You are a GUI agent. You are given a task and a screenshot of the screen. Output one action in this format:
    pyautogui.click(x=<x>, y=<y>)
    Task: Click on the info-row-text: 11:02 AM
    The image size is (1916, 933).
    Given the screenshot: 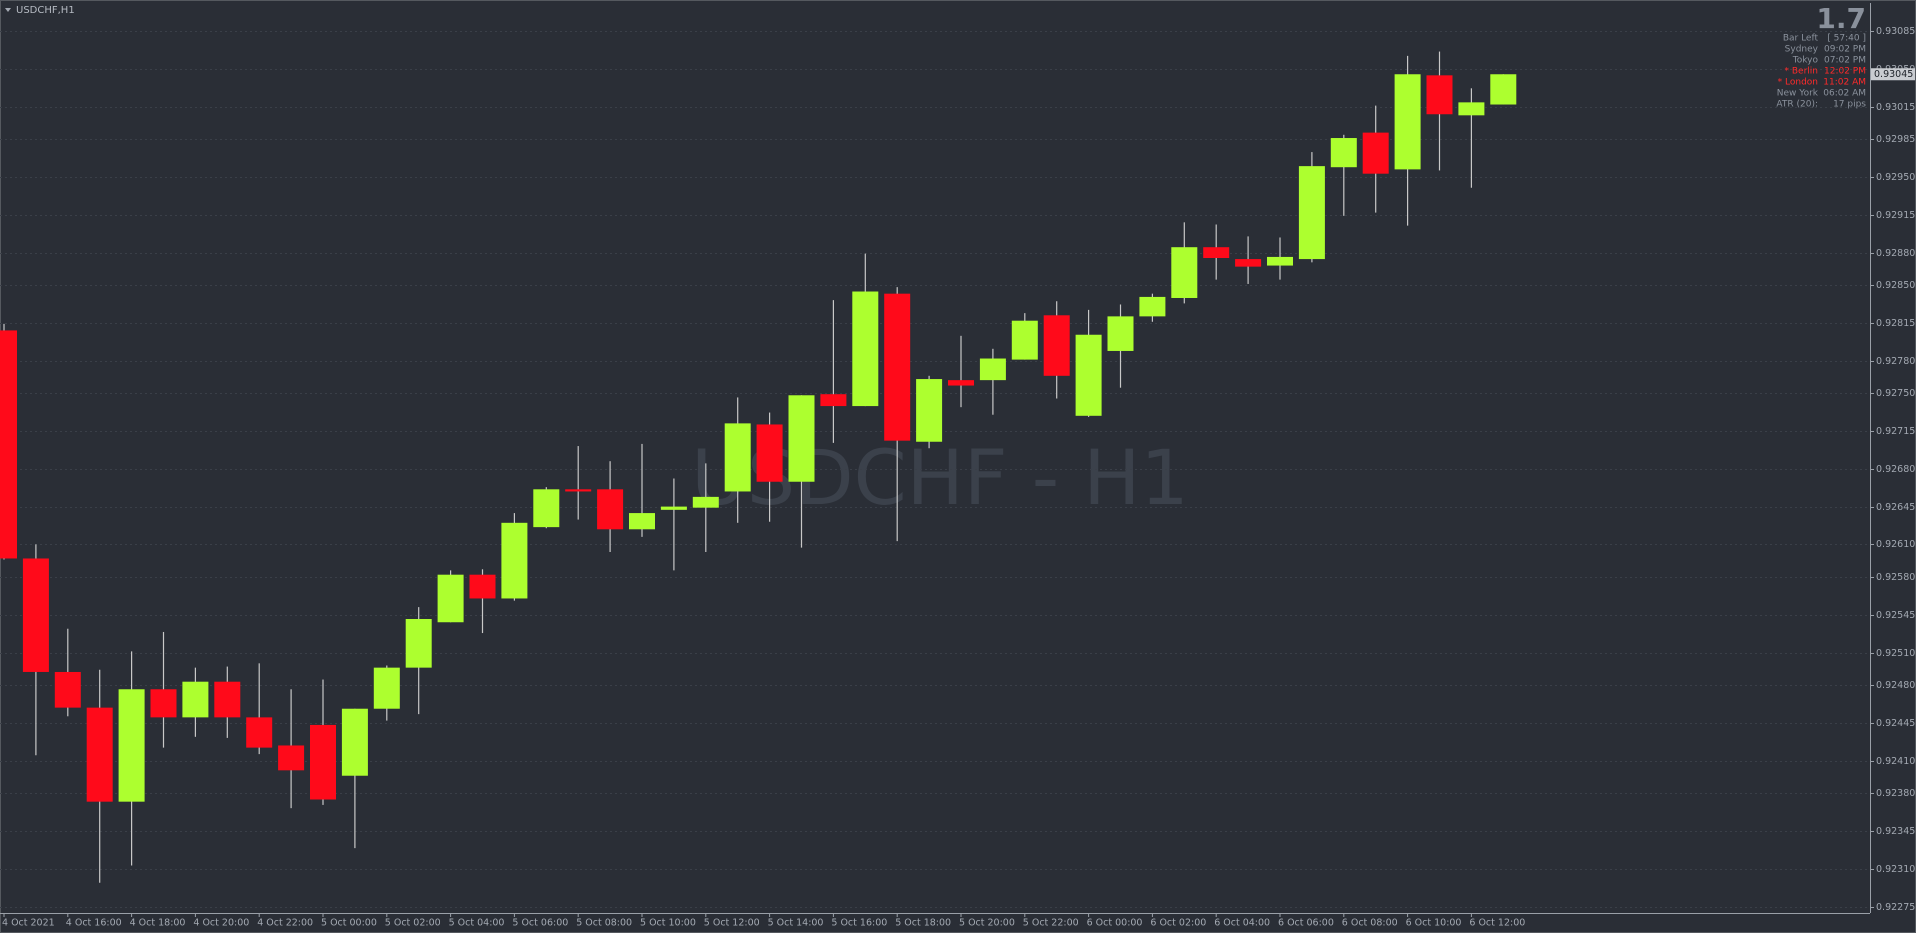 What is the action you would take?
    pyautogui.click(x=1844, y=83)
    